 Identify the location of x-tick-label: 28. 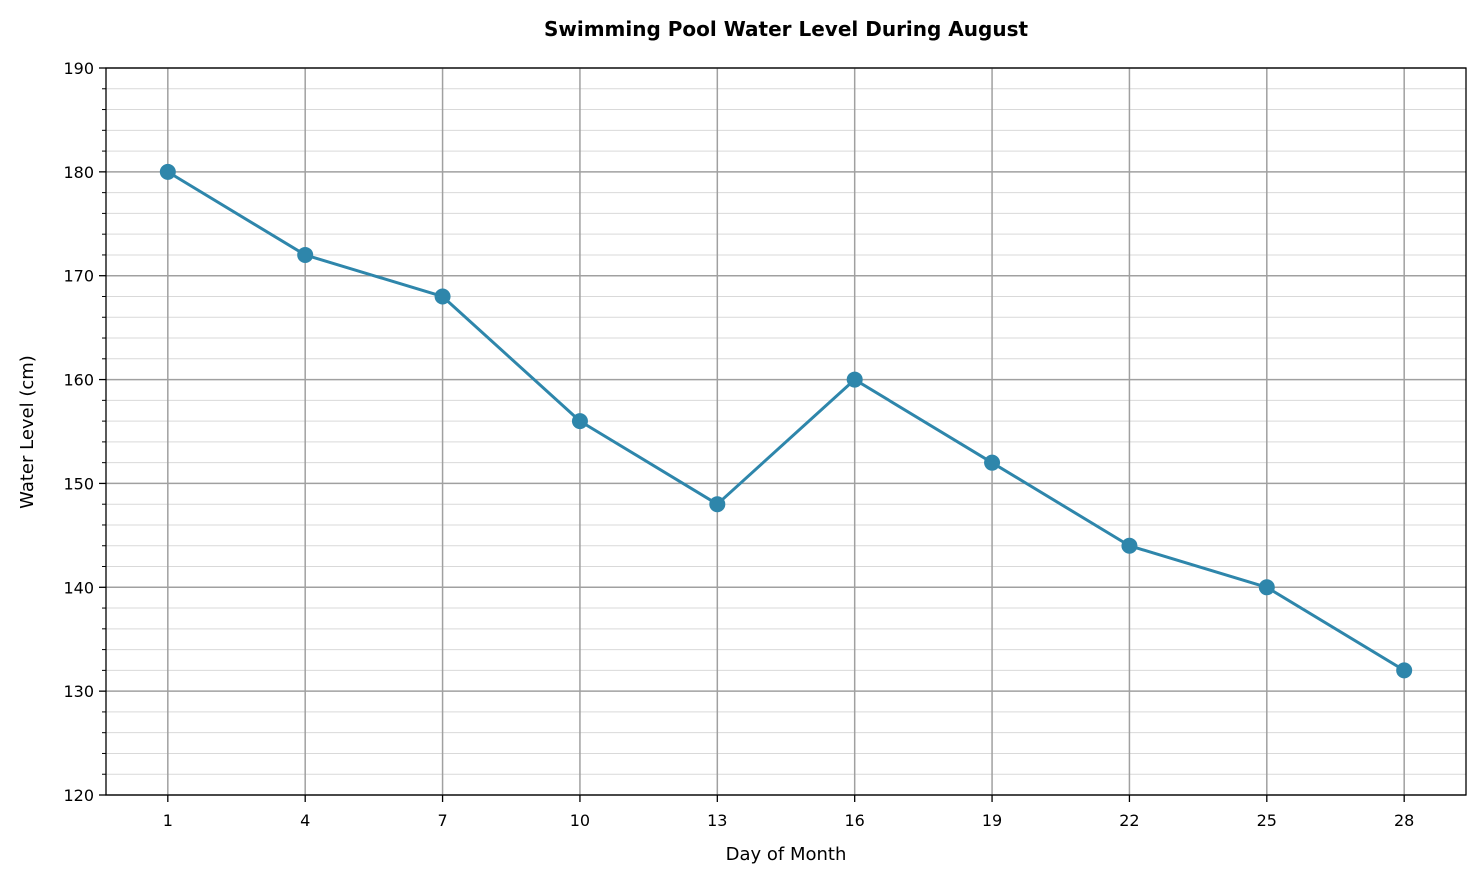
(1404, 820).